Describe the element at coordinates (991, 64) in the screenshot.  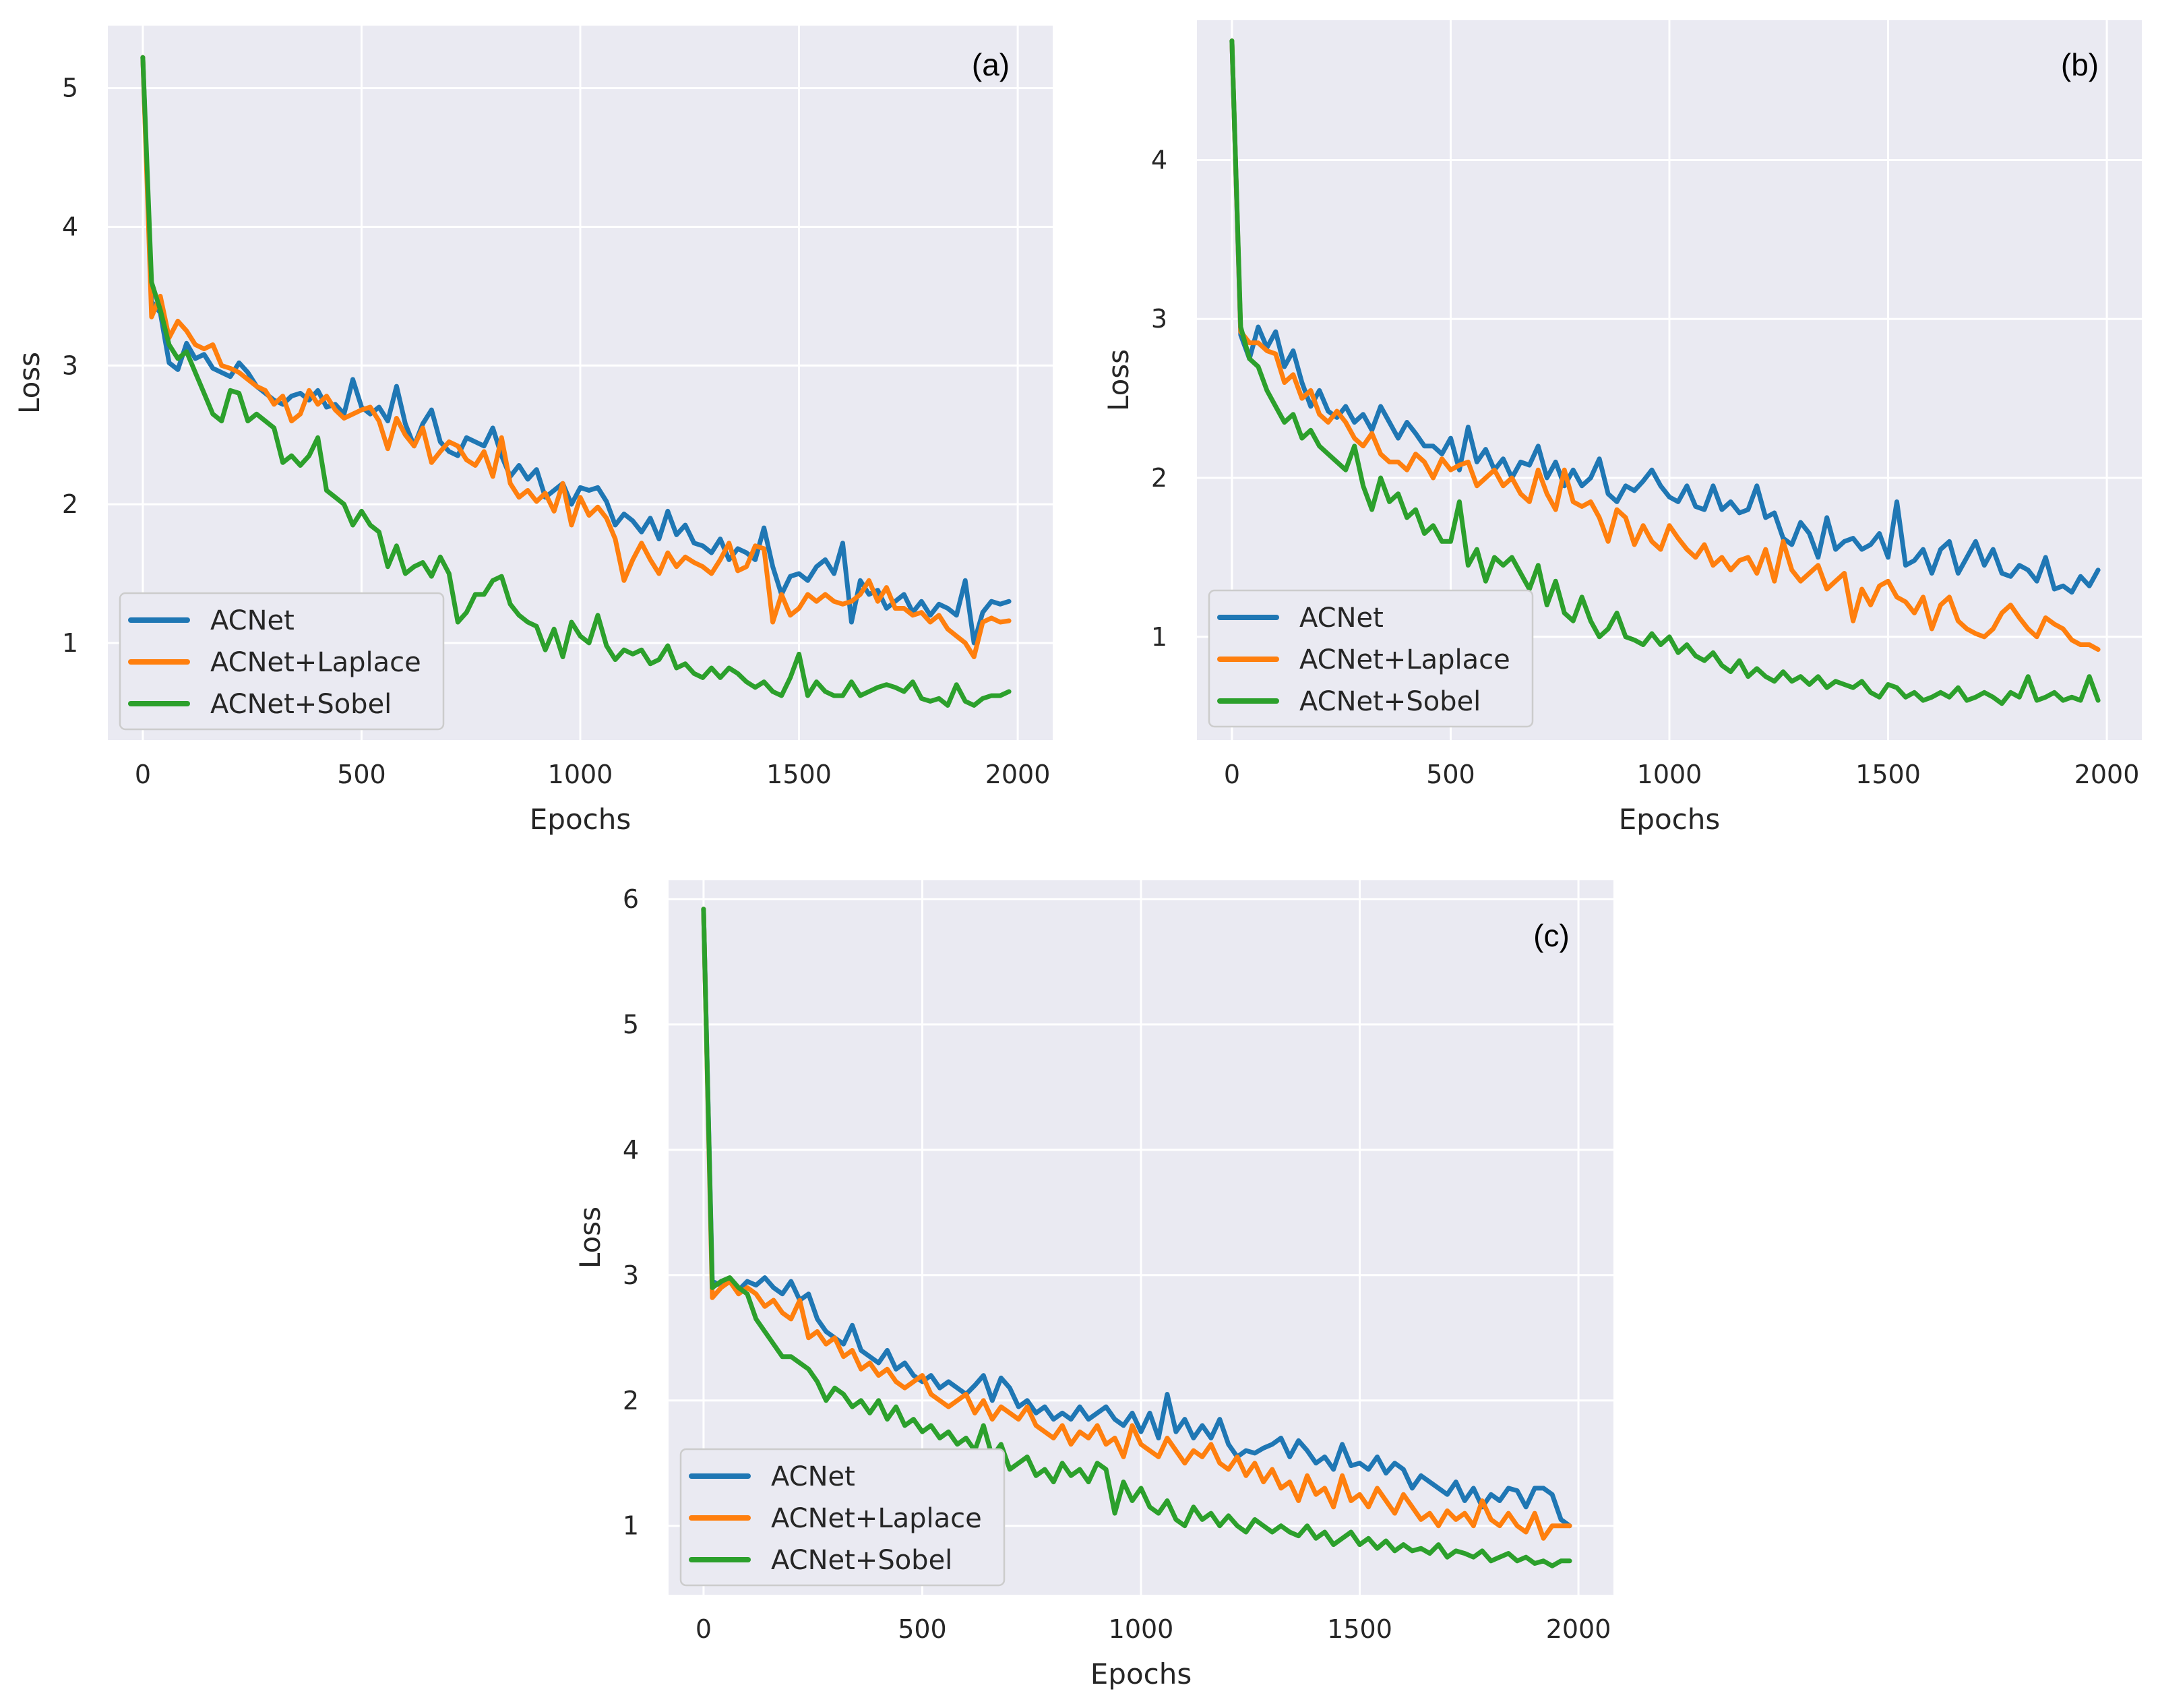
I see `panel-label-a: (a)` at that location.